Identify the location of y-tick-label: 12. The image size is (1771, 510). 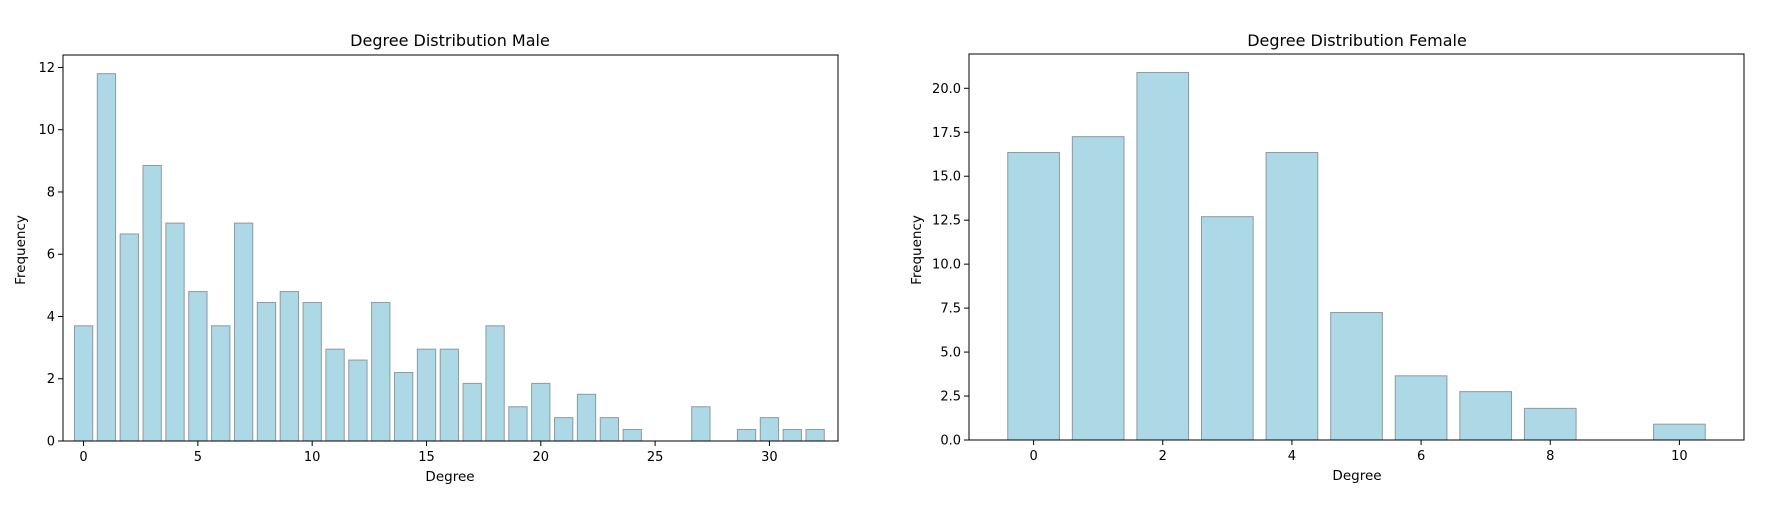
(46, 68).